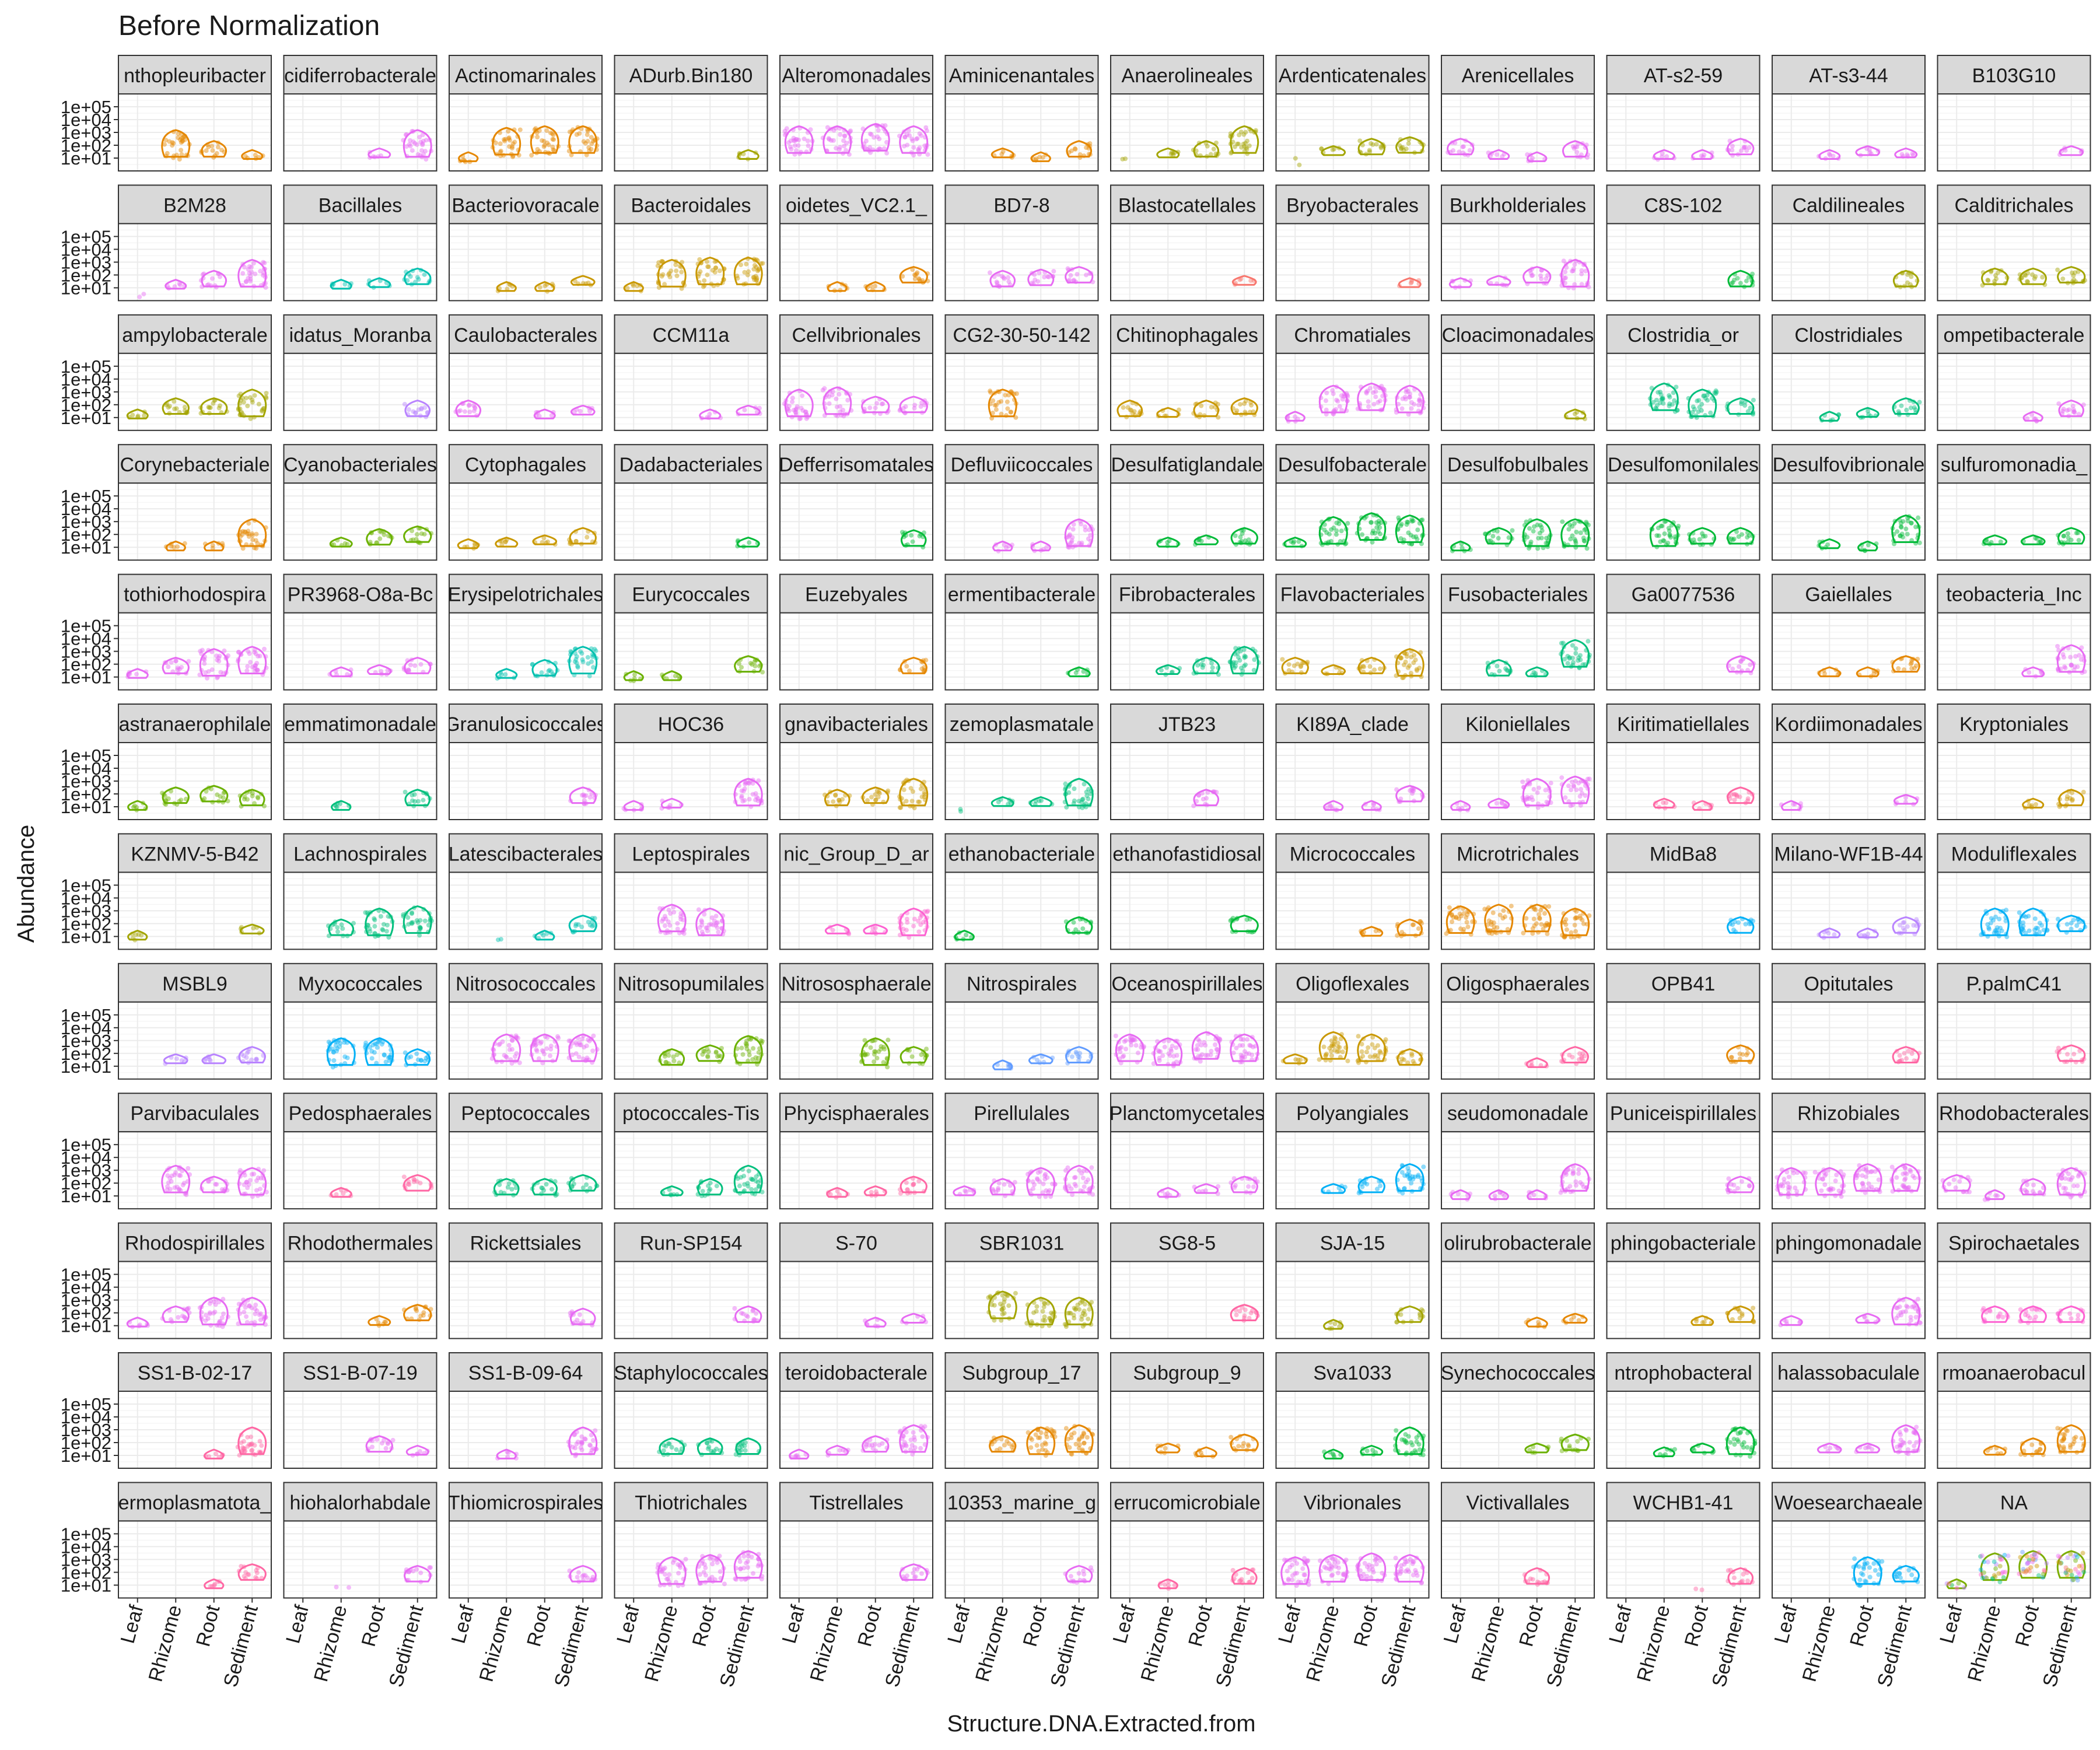 This screenshot has width=2100, height=1750. Describe the element at coordinates (1518, 632) in the screenshot. I see `facet-panel: Fusobacteriales` at that location.